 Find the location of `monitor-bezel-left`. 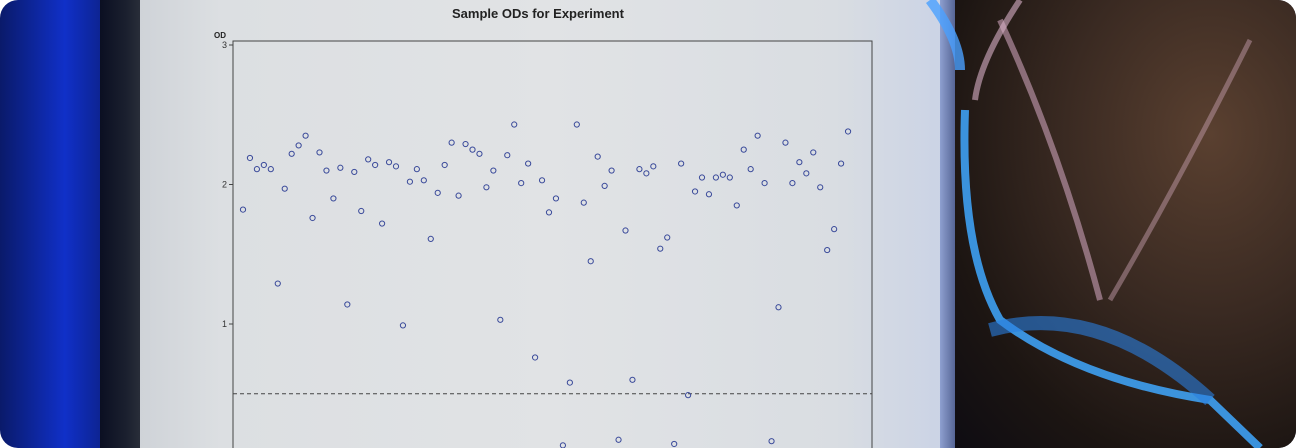

monitor-bezel-left is located at coordinates (121, 224).